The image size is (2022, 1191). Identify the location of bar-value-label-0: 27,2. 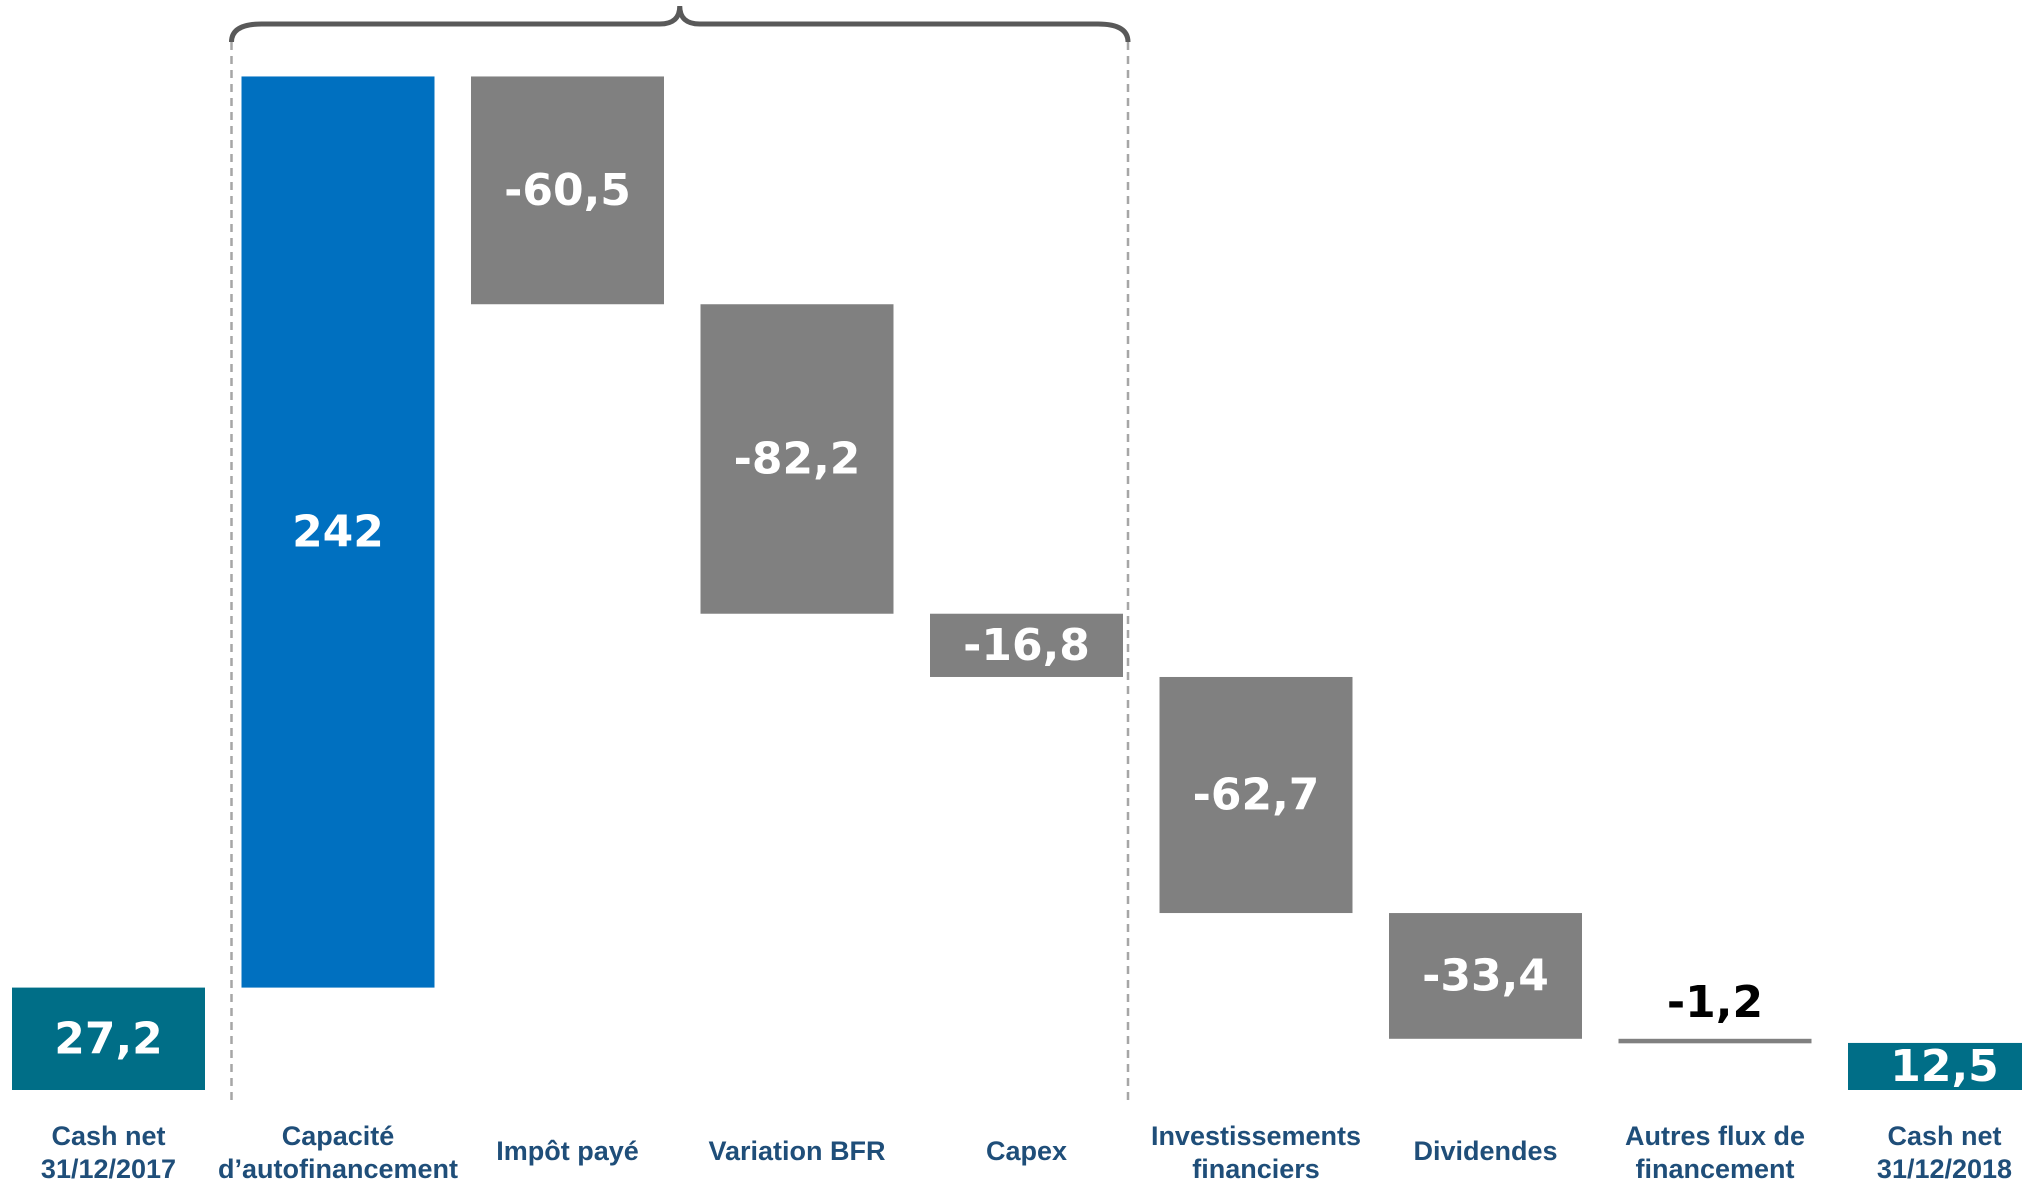
(108, 1038).